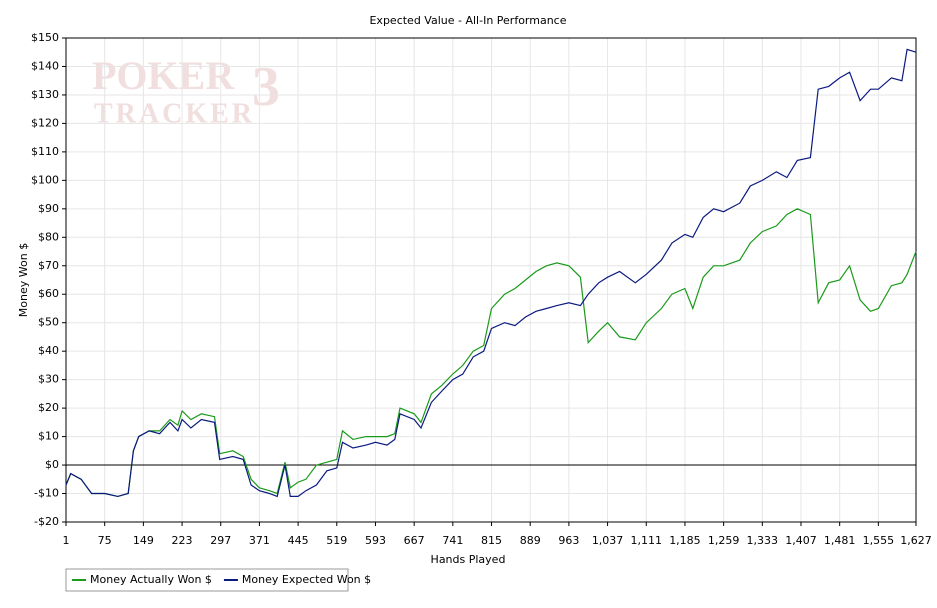 The height and width of the screenshot is (608, 937). What do you see at coordinates (105, 540) in the screenshot?
I see `x-tick-label: 75` at bounding box center [105, 540].